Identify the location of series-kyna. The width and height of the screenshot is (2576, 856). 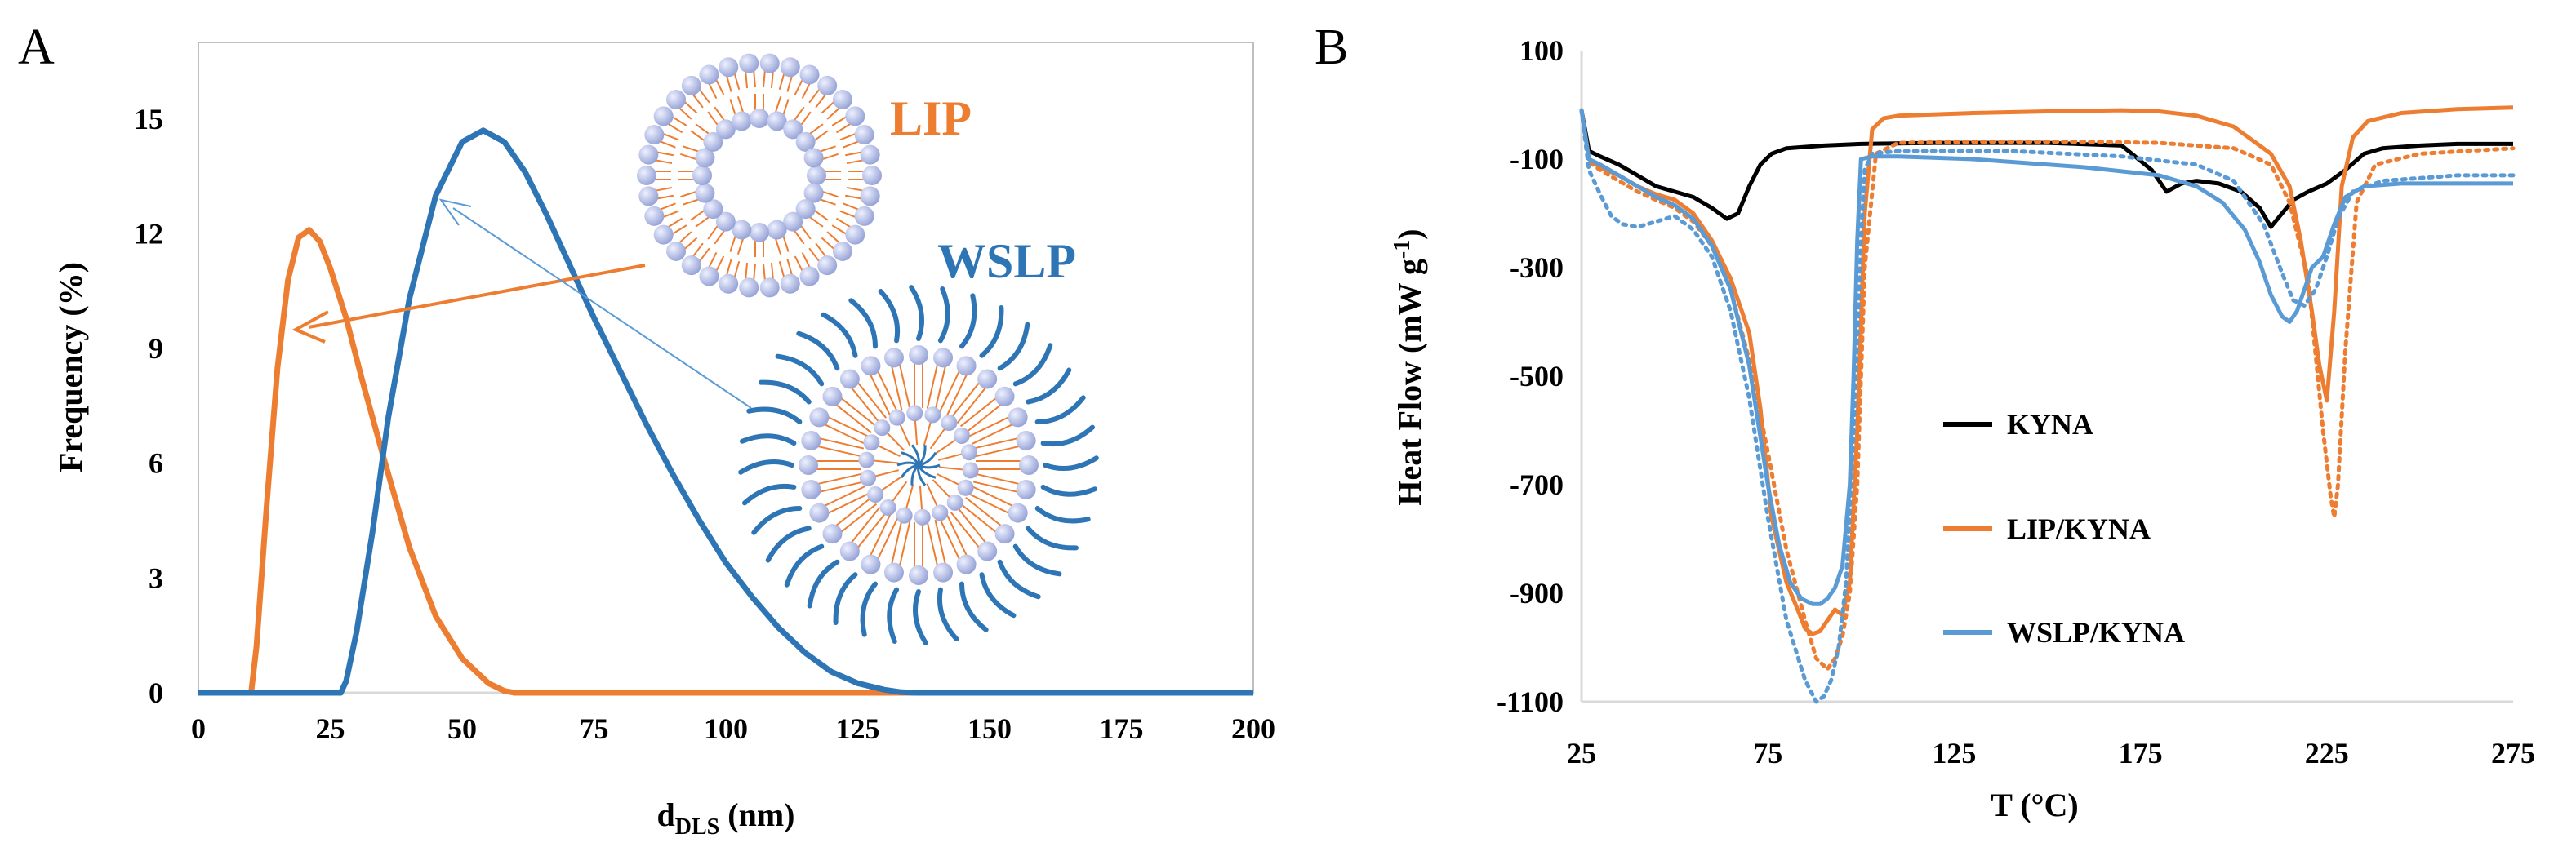
(2046, 169).